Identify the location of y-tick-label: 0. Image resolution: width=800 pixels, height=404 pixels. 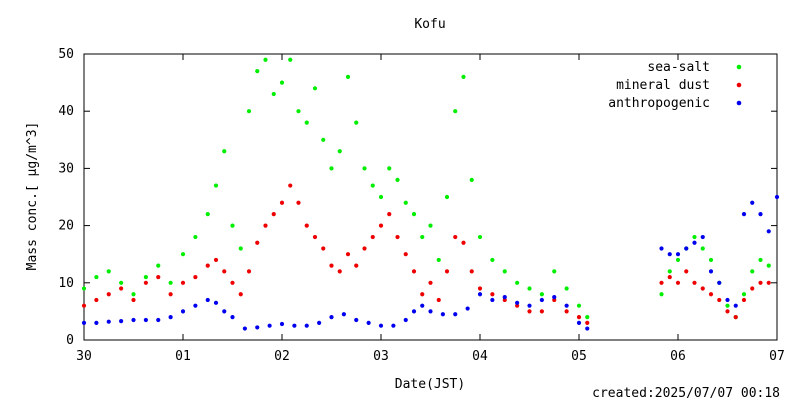
(70, 340).